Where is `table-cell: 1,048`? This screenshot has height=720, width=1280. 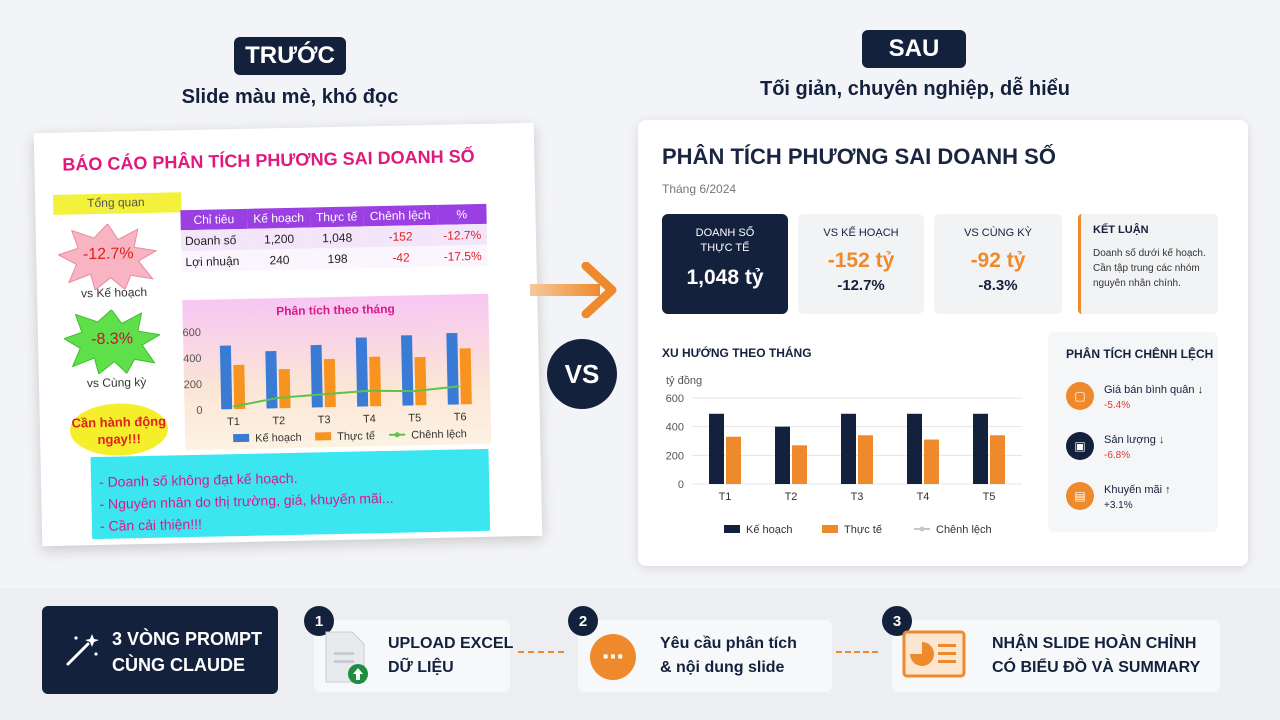 table-cell: 1,048 is located at coordinates (337, 237).